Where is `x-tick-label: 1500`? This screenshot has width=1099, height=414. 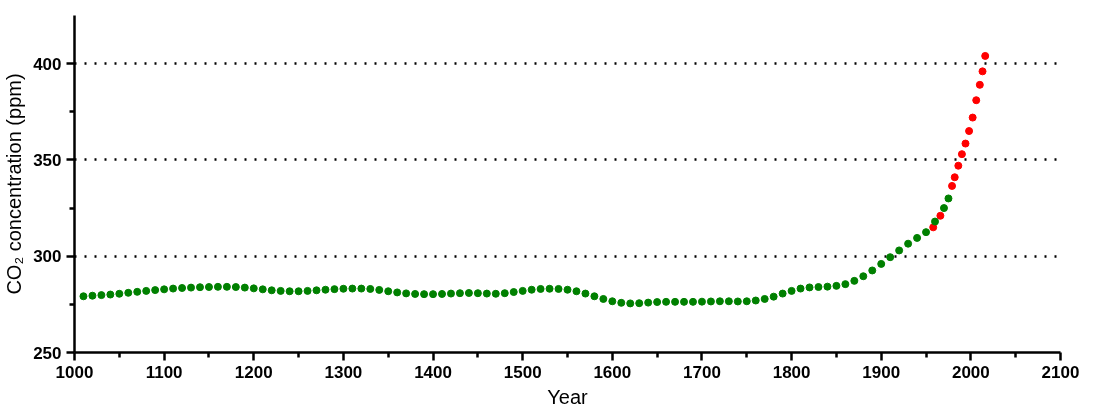 x-tick-label: 1500 is located at coordinates (522, 372).